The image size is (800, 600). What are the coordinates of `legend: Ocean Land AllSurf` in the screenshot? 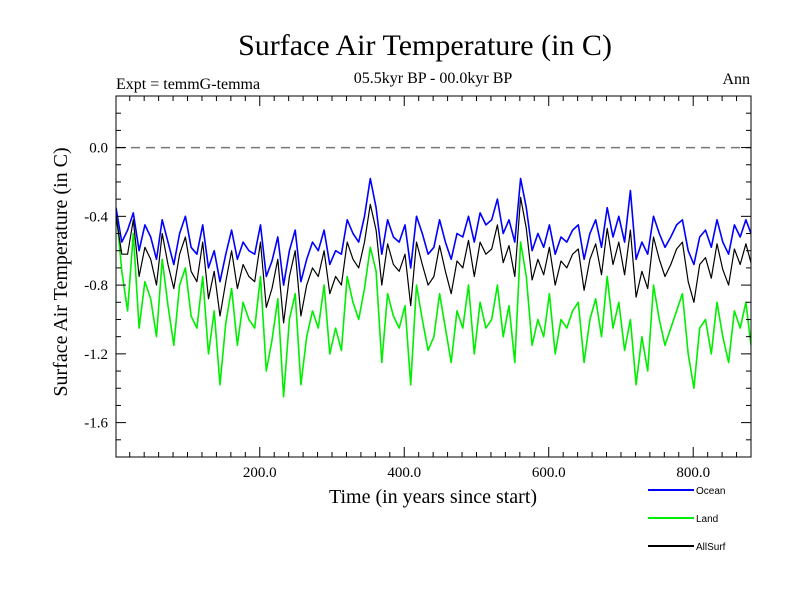 It's located at (687, 519).